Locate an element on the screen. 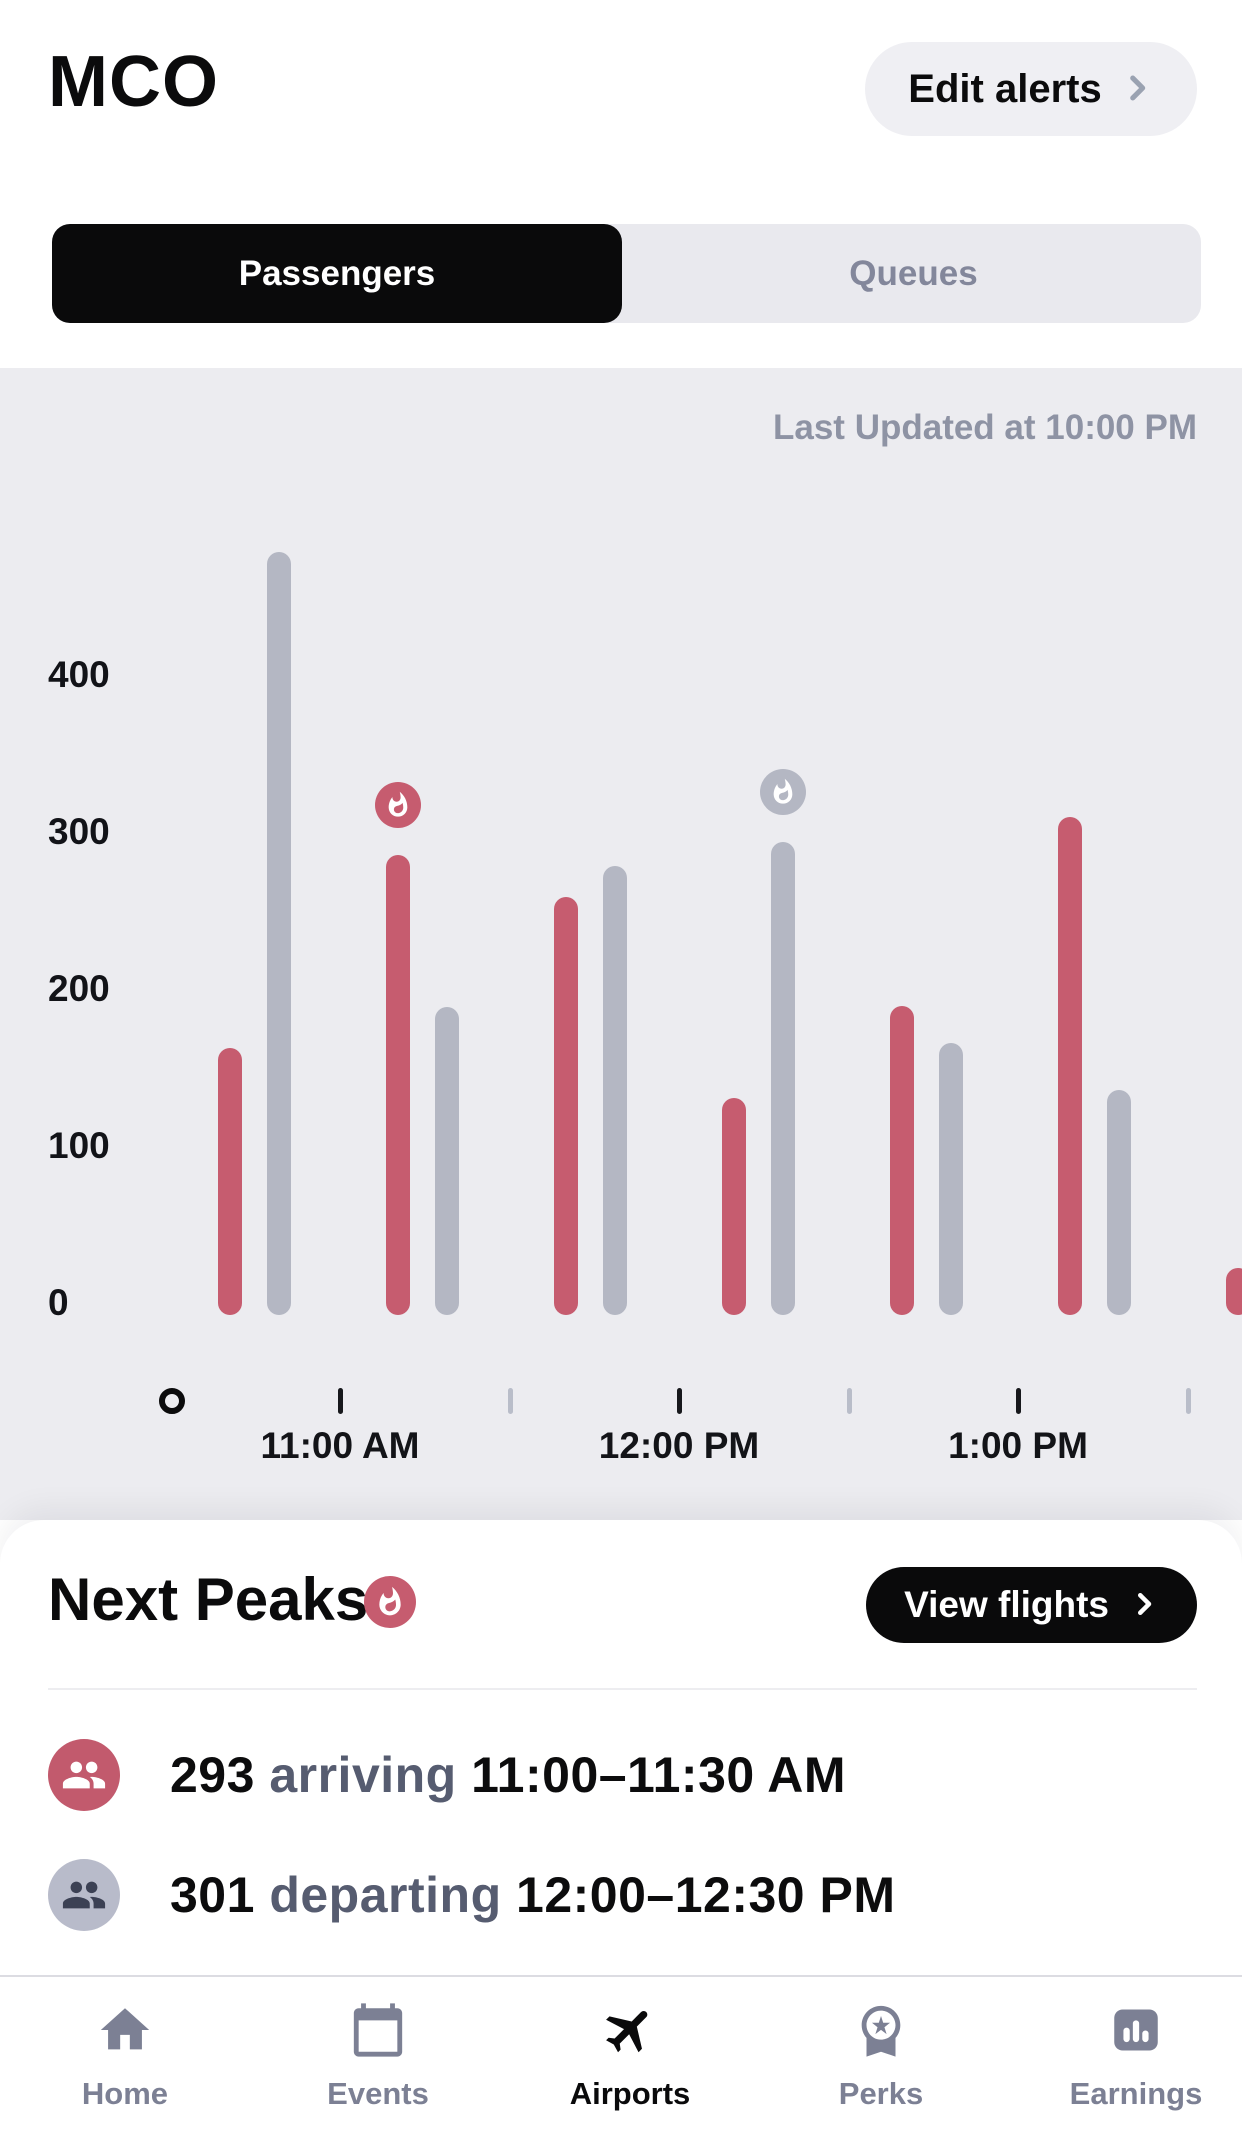  bottom-navigation: Home Events Airports Perks Earnings is located at coordinates (621, 2061).